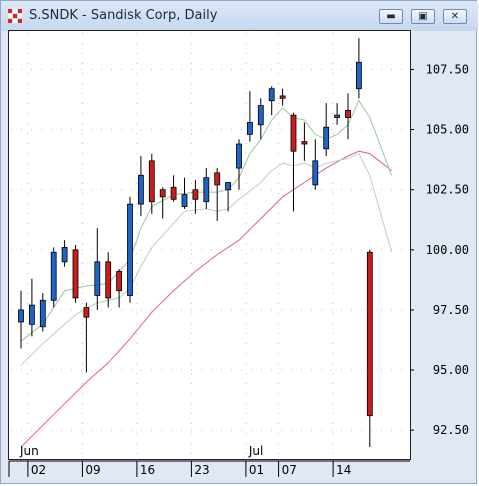 This screenshot has height=486, width=479. Describe the element at coordinates (451, 430) in the screenshot. I see `y-axis-tick-label: 92.50` at that location.